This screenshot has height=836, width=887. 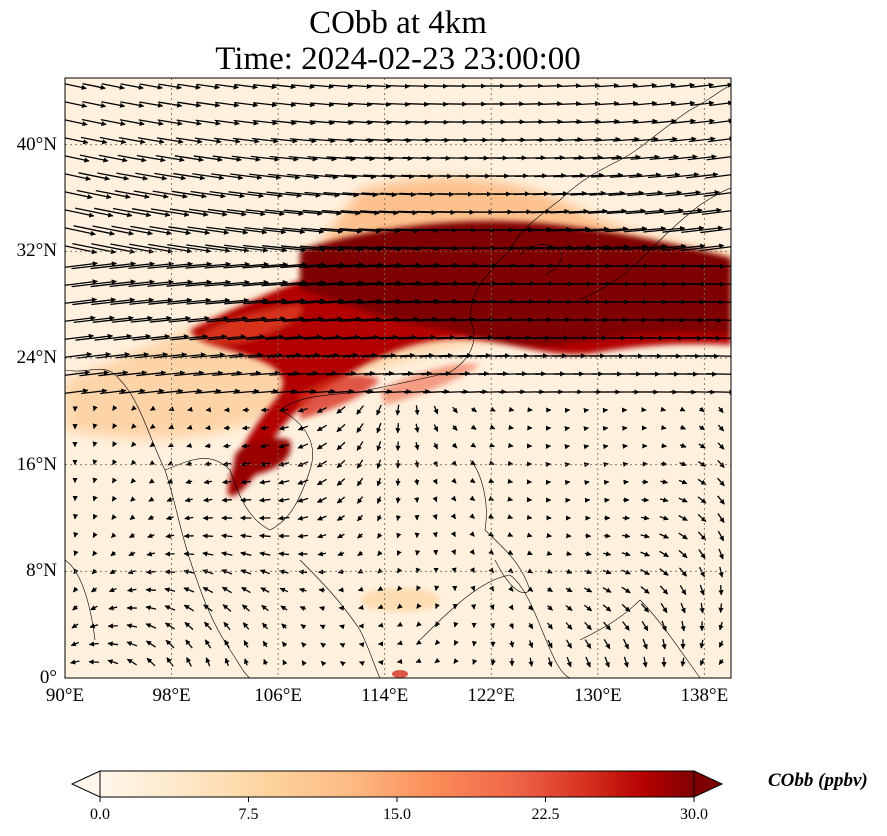 What do you see at coordinates (248, 814) in the screenshot?
I see `colorbar-tick-label: 7.5` at bounding box center [248, 814].